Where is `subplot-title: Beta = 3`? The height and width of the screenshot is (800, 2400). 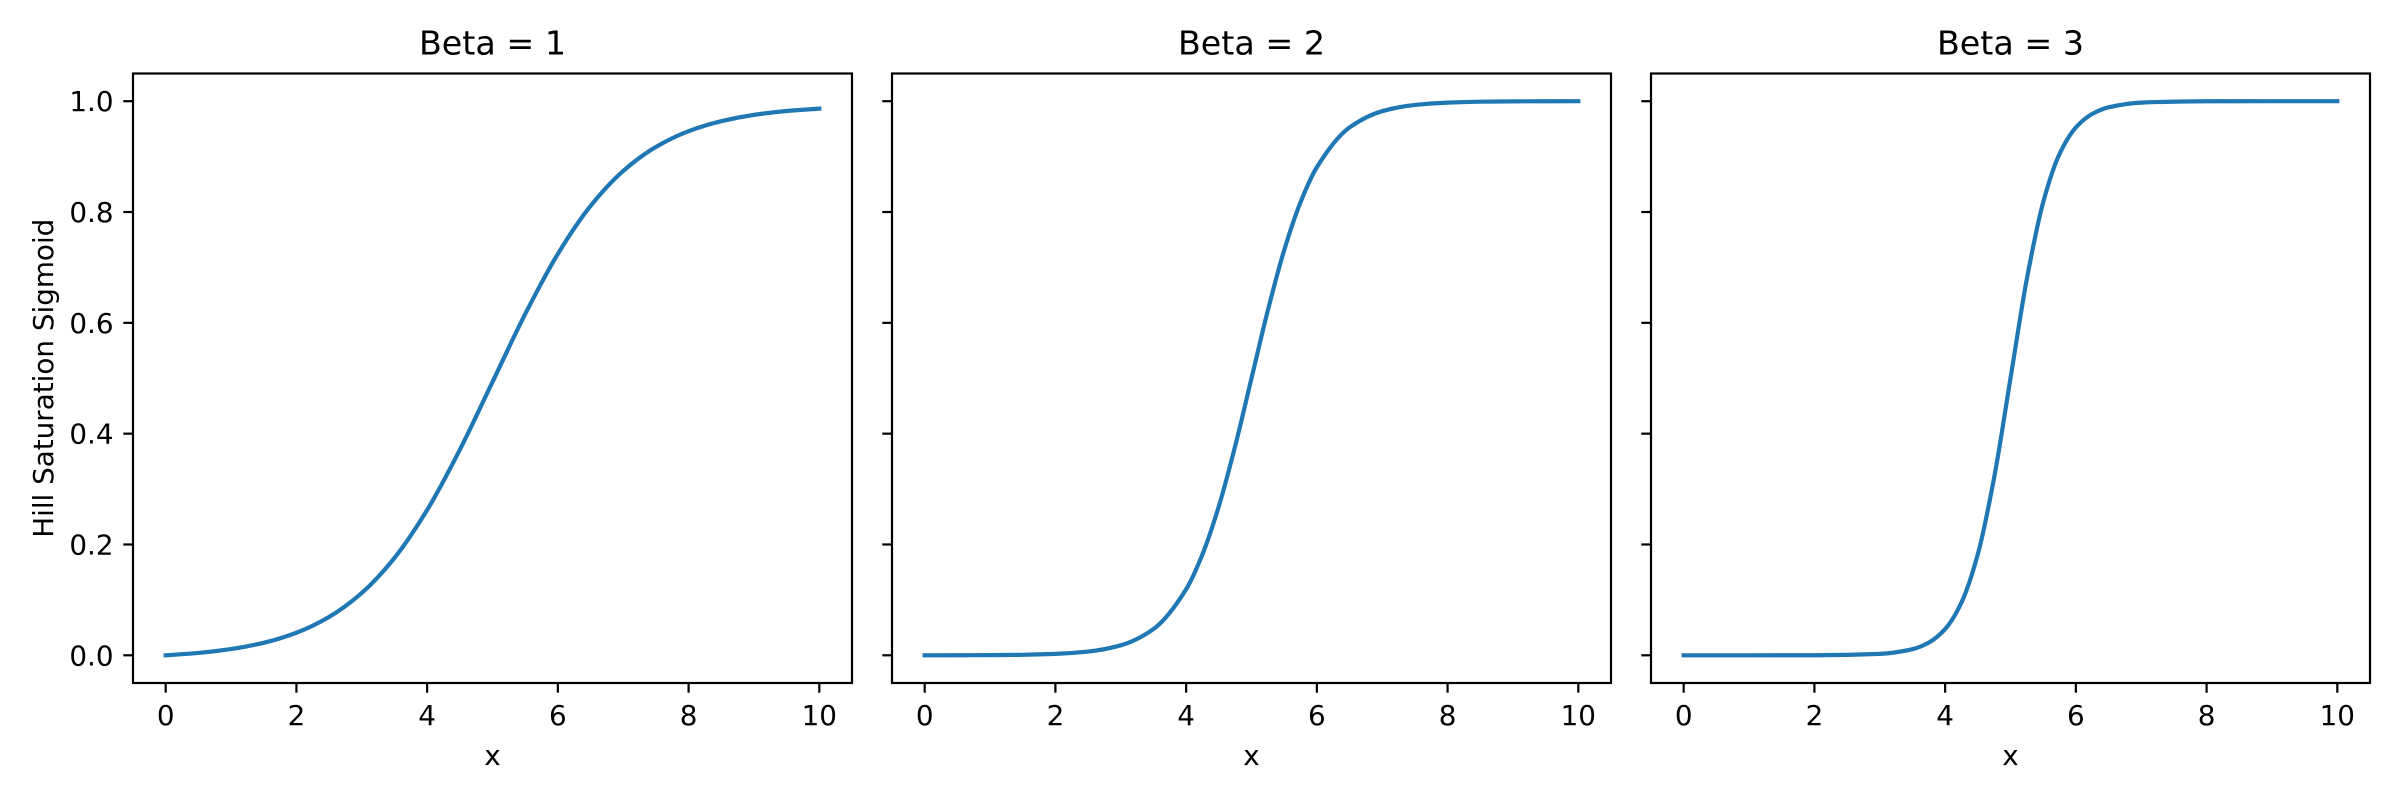
subplot-title: Beta = 3 is located at coordinates (2010, 43).